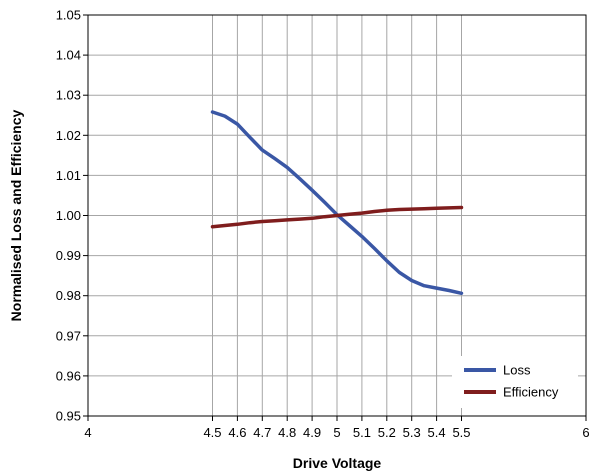 The image size is (590, 475). What do you see at coordinates (68, 375) in the screenshot?
I see `y-tick-label: 0.96` at bounding box center [68, 375].